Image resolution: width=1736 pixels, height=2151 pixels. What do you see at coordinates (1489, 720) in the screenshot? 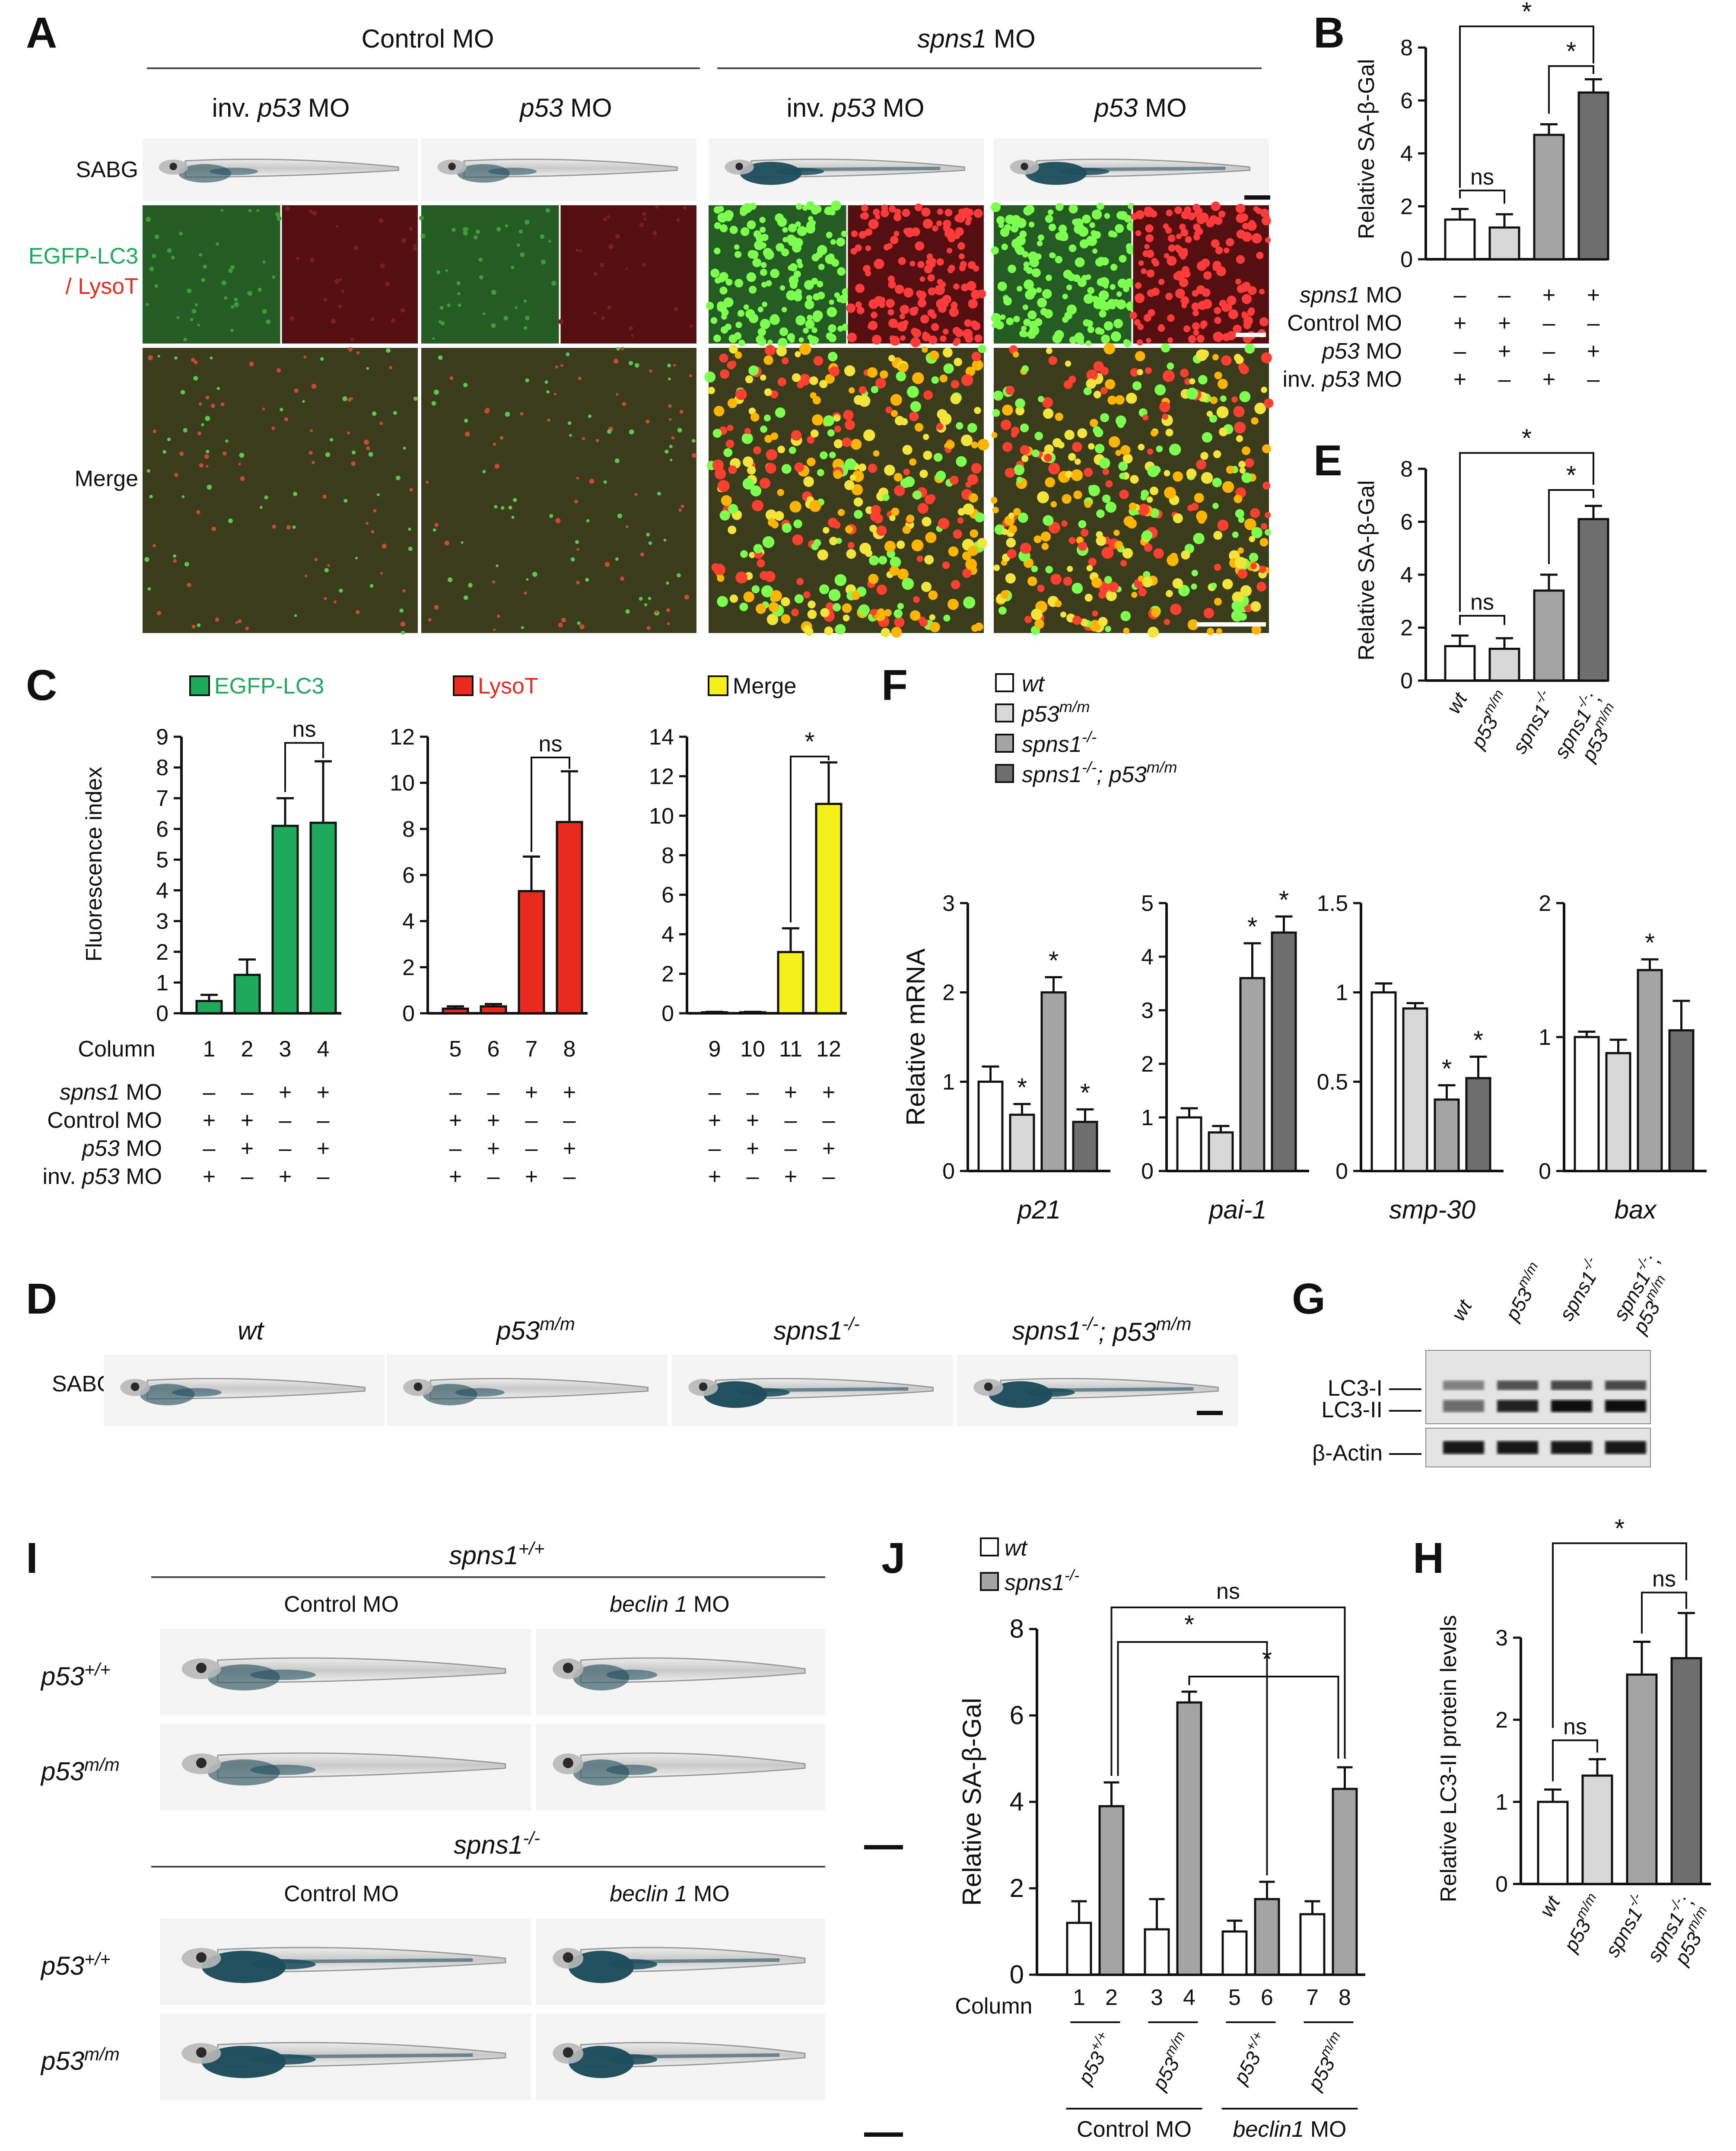
I see `x-tick-label: p53m/m` at bounding box center [1489, 720].